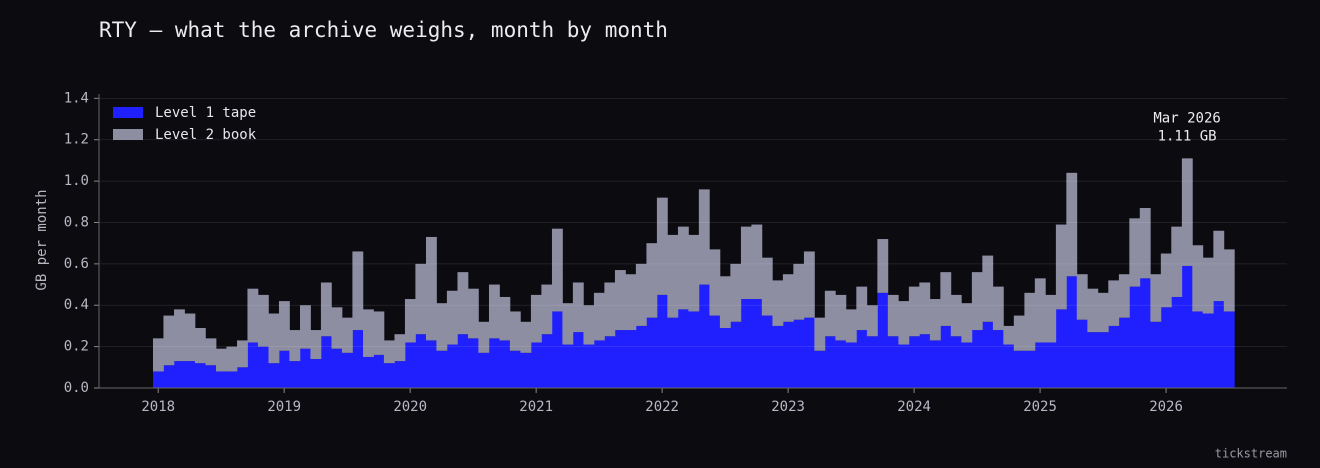  I want to click on x-tick-label: 2020, so click(410, 407).